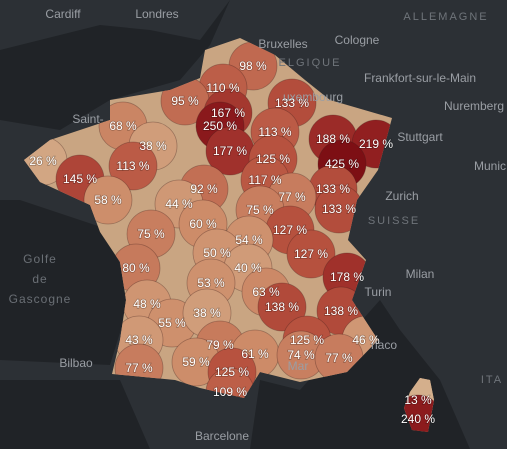  Describe the element at coordinates (248, 268) in the screenshot. I see `region-label: 40 %` at that location.